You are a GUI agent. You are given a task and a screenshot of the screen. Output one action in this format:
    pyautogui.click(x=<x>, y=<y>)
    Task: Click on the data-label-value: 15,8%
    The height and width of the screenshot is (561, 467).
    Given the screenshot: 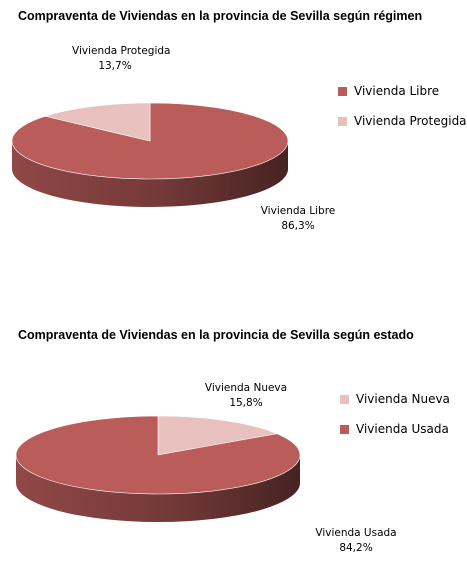 What is the action you would take?
    pyautogui.click(x=246, y=403)
    